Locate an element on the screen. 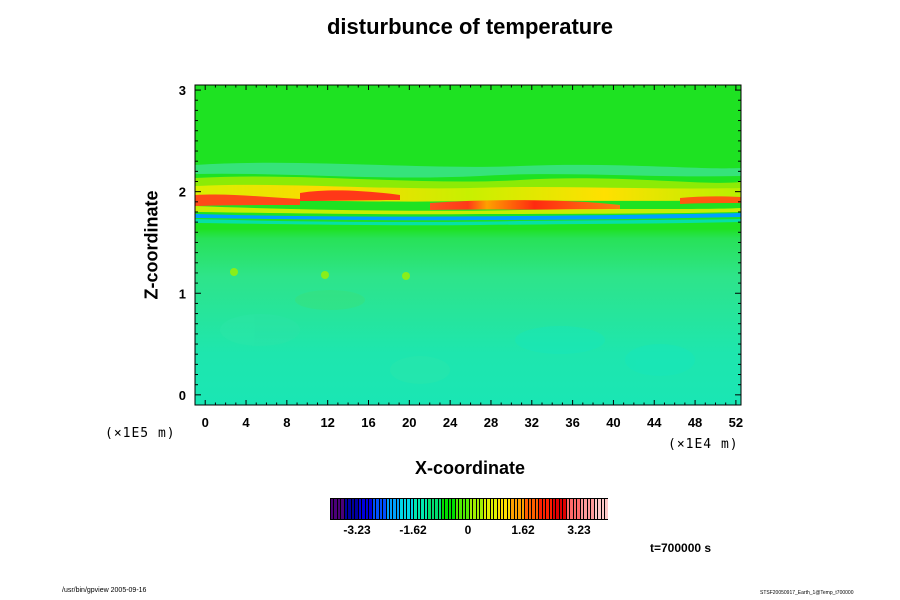 This screenshot has width=900, height=600. footer-right: STSF20050917_Earth_1@Temp_t700000 is located at coordinates (807, 593).